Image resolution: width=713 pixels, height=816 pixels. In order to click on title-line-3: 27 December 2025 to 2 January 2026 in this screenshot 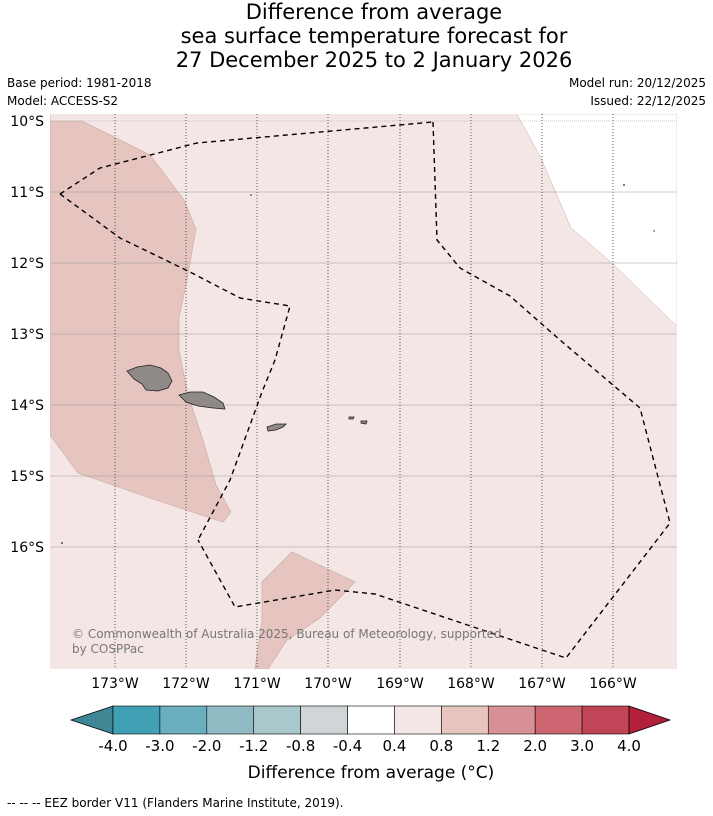, I will do `click(374, 60)`.